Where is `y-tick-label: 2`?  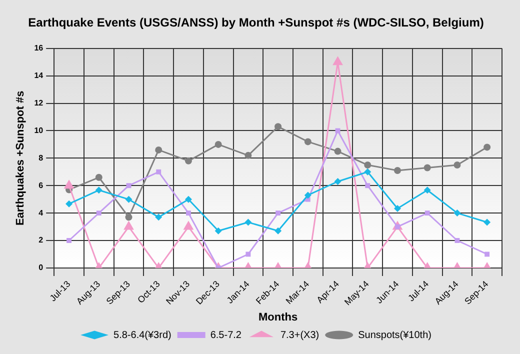
y-tick-label: 2 is located at coordinates (41, 240).